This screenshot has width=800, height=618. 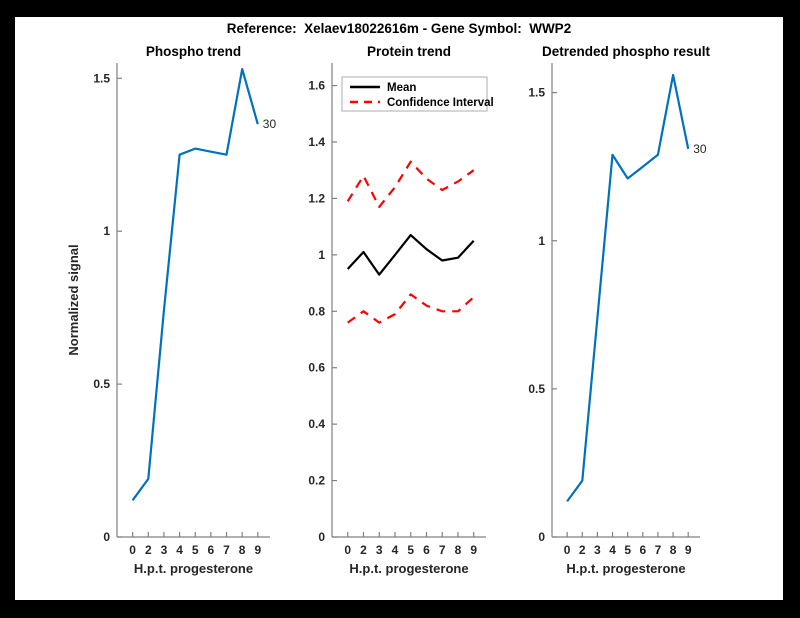 What do you see at coordinates (316, 142) in the screenshot?
I see `y-tick-label: 1.4` at bounding box center [316, 142].